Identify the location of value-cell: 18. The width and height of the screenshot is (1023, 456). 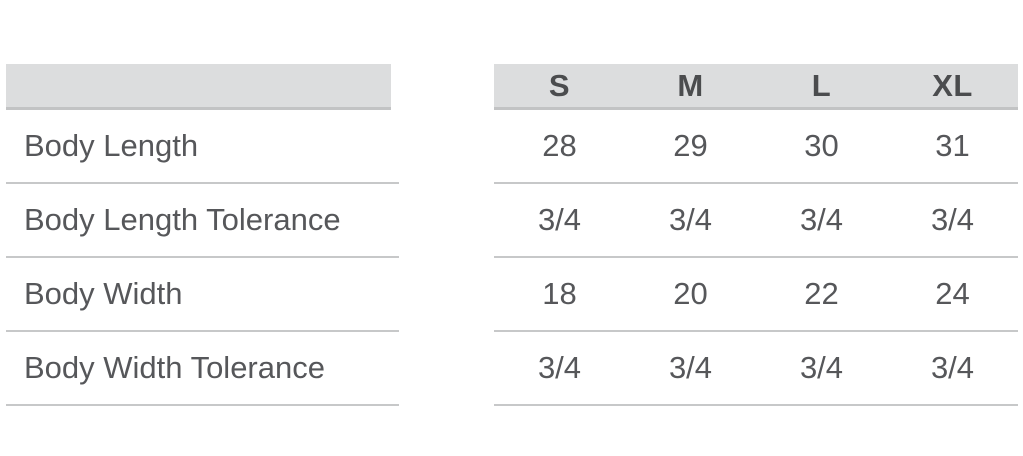
(559, 293).